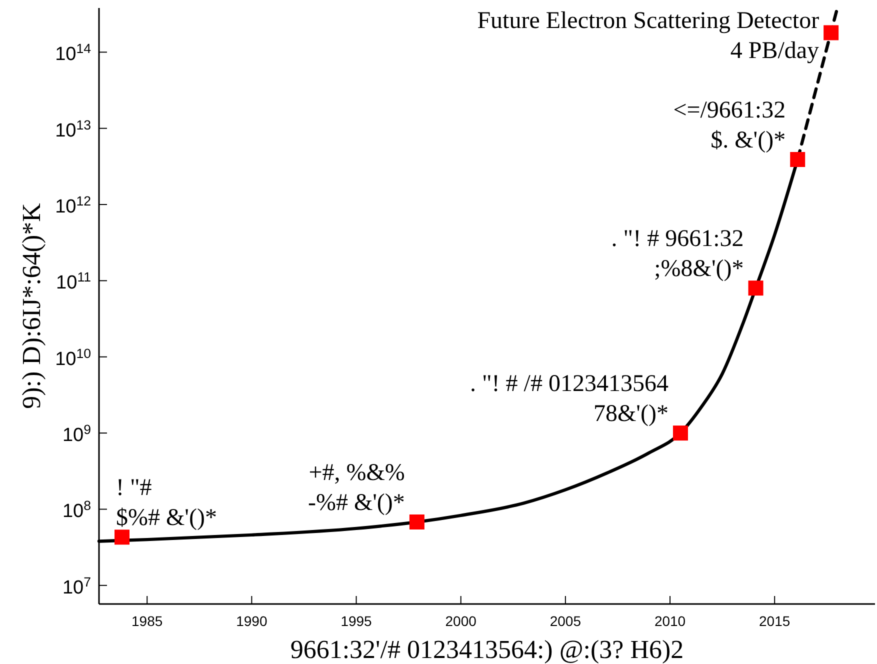  What do you see at coordinates (31, 305) in the screenshot?
I see `y-axis-title: 9):) D):6IJ*:64()*K` at bounding box center [31, 305].